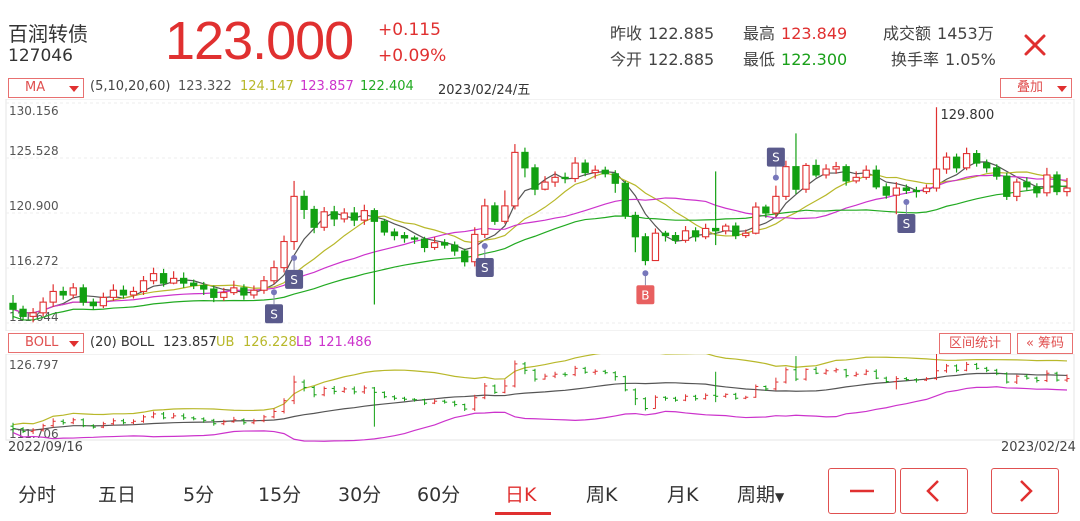 The height and width of the screenshot is (521, 1080). What do you see at coordinates (975, 343) in the screenshot?
I see `interval-stats-button: 区间统计` at bounding box center [975, 343].